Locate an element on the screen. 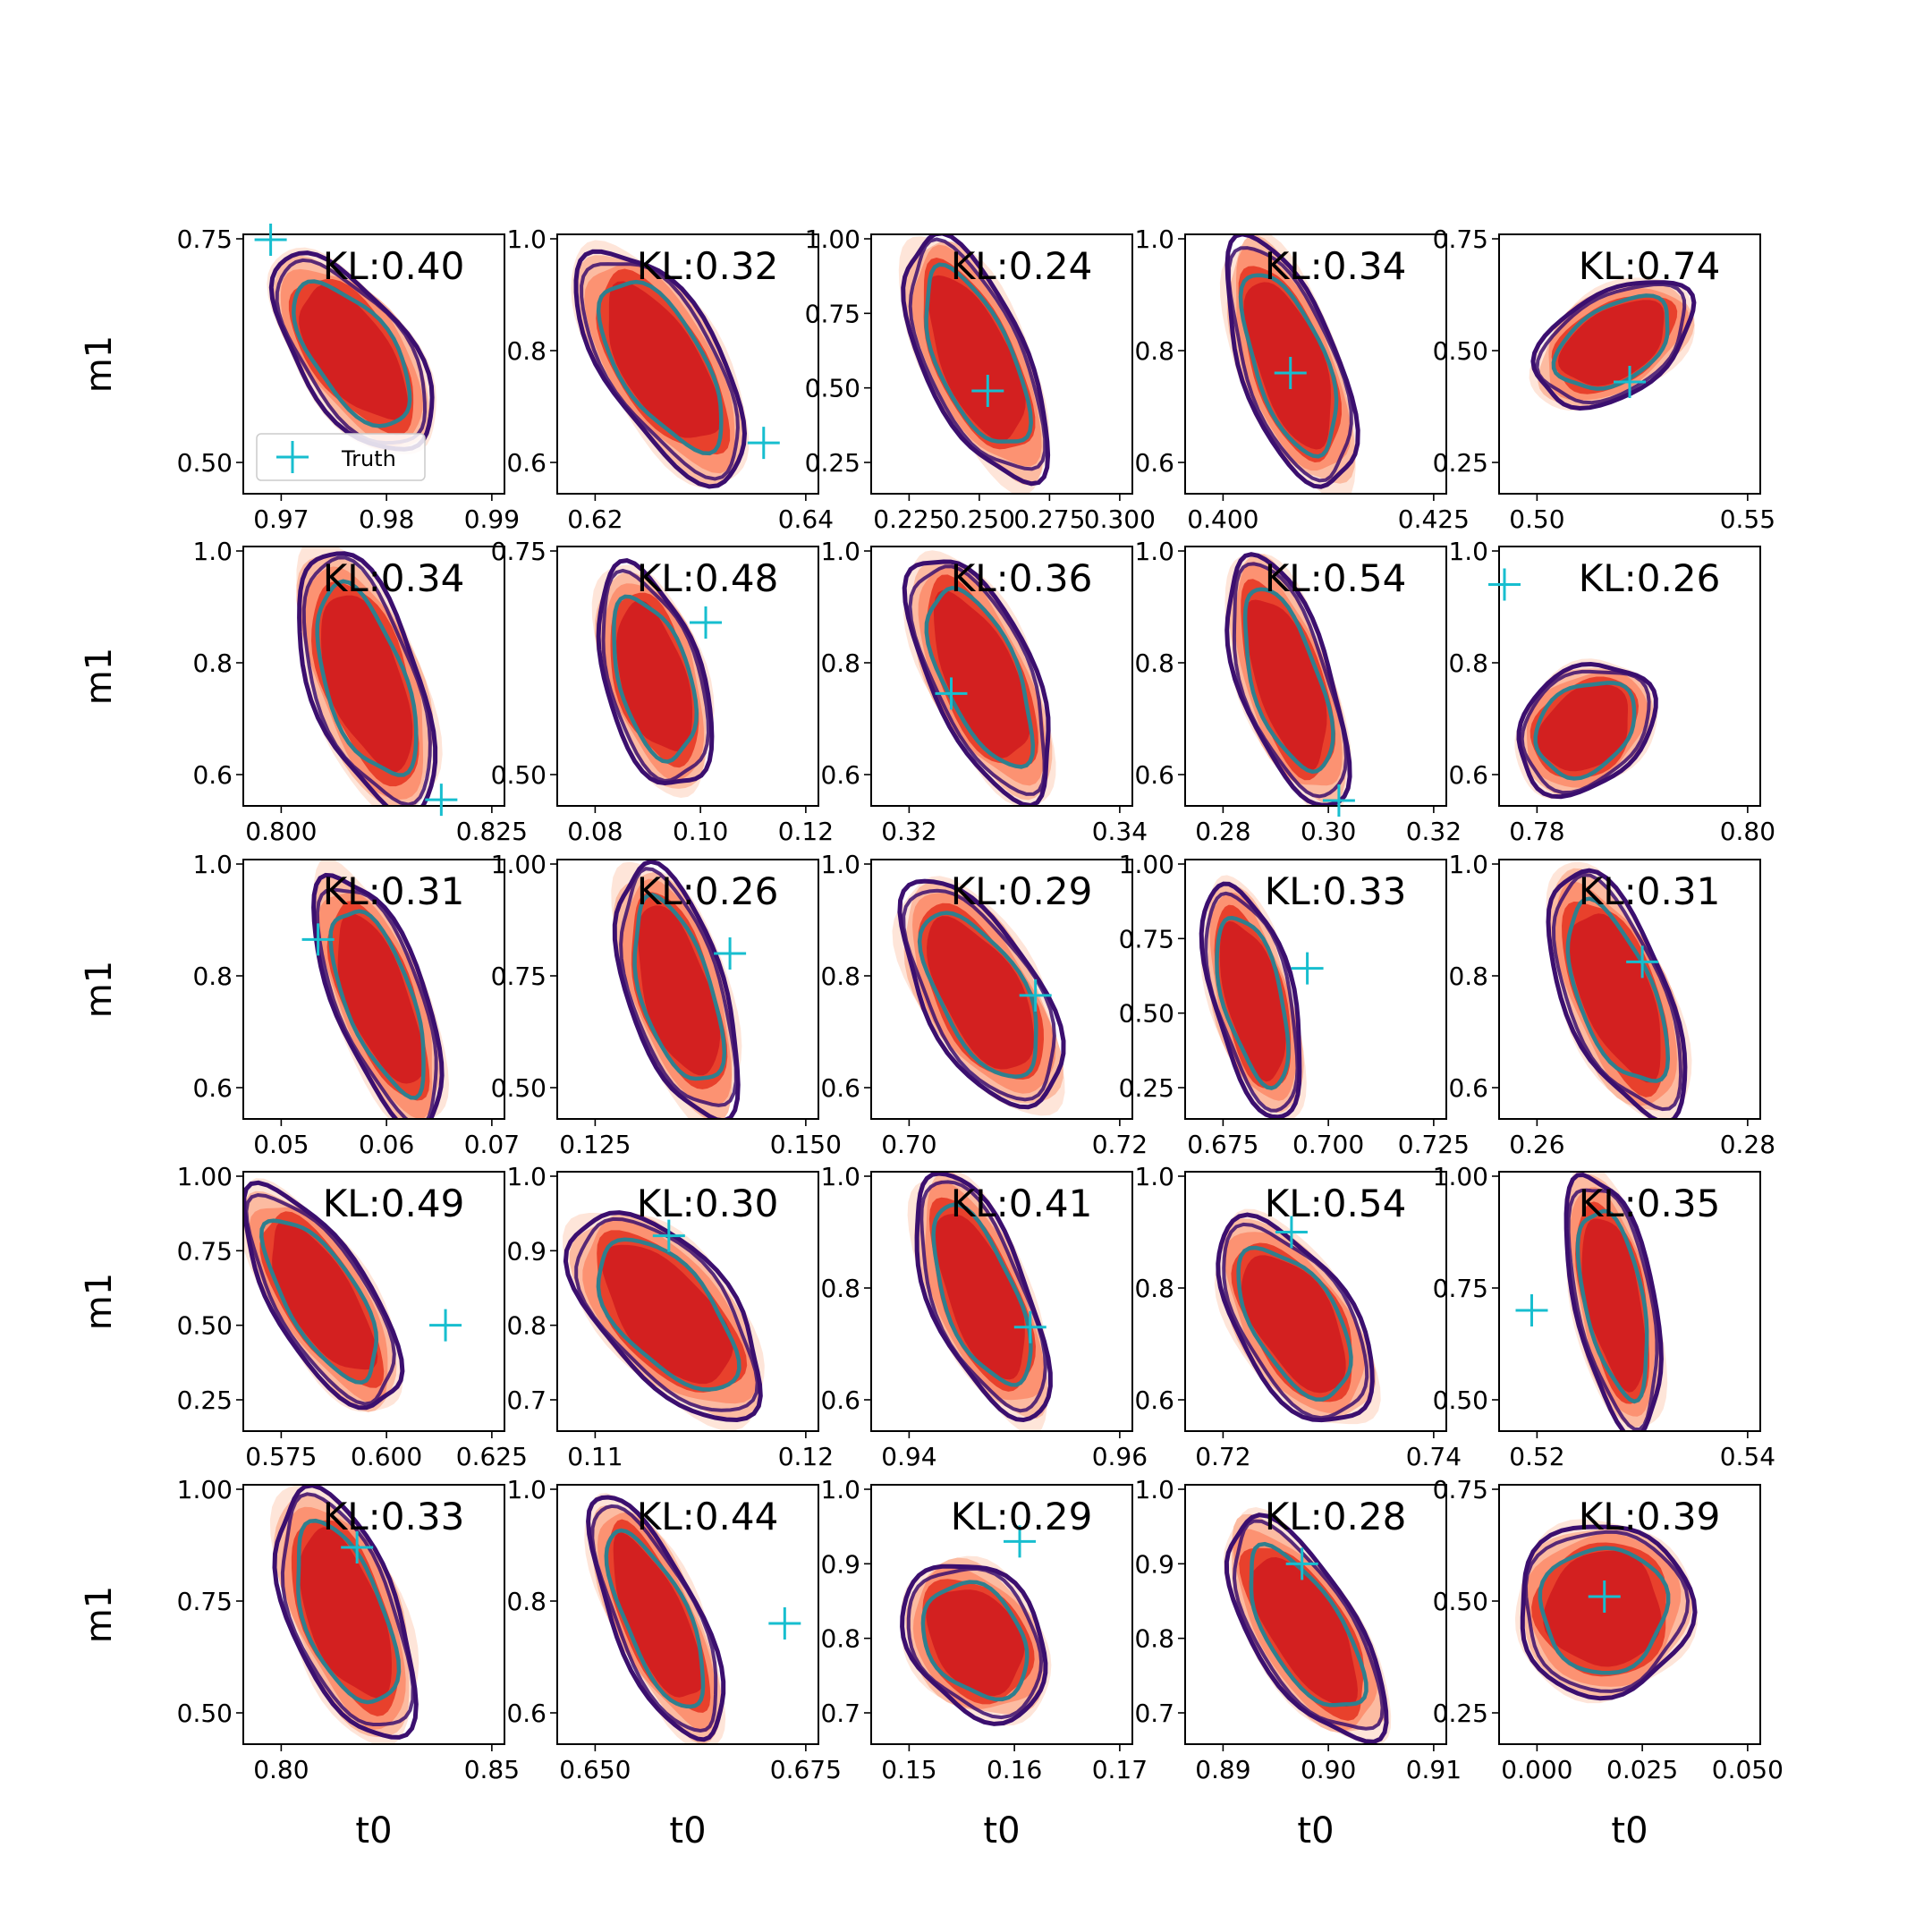 The image size is (1932, 1932). x-tick-label: 0.025 is located at coordinates (1642, 1769).